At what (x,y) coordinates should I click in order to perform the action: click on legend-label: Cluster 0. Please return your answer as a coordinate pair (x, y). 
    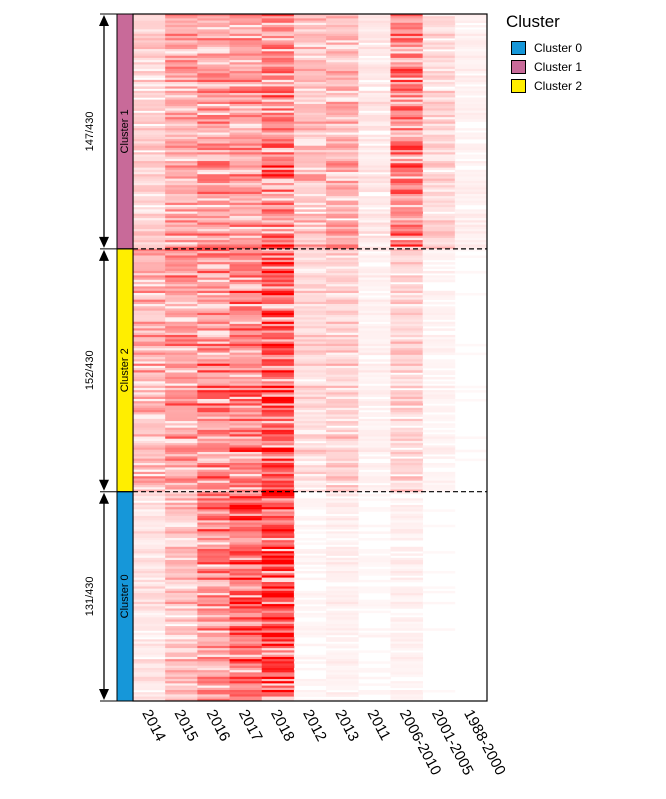
    Looking at the image, I should click on (558, 47).